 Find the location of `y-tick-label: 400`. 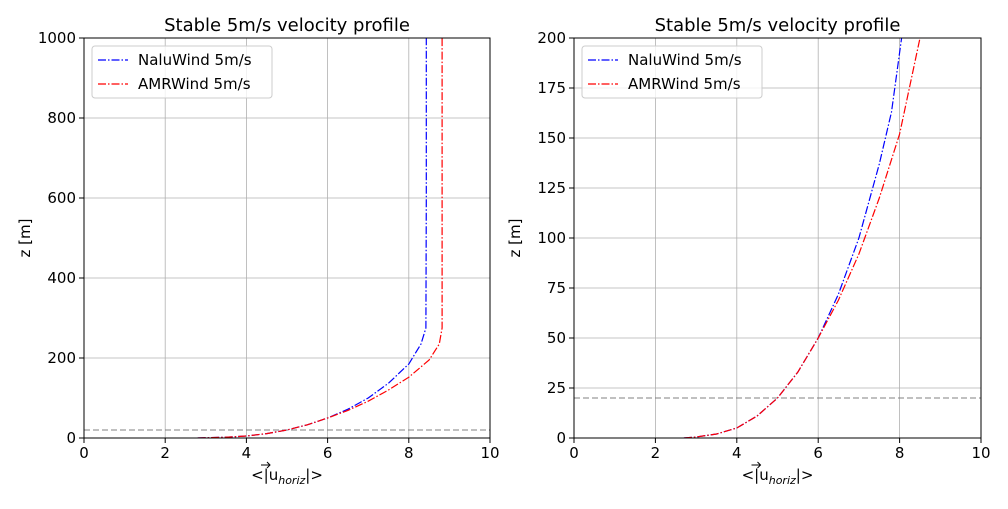

y-tick-label: 400 is located at coordinates (61, 278).